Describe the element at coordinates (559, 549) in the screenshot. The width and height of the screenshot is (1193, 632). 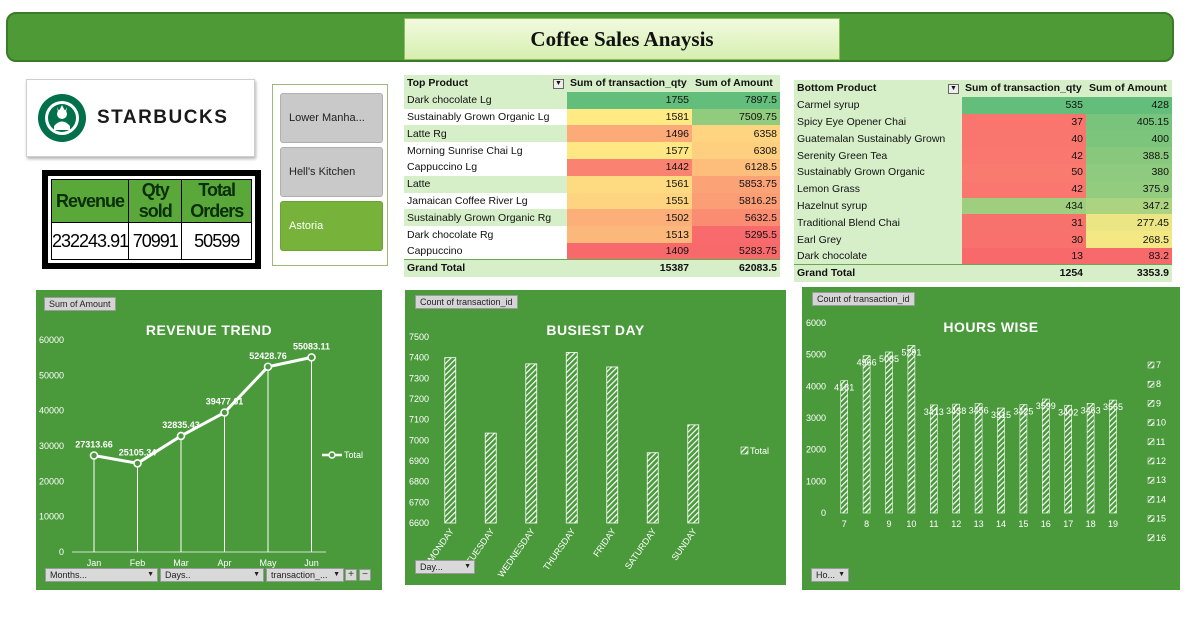
I see `x-tick-label: THURSDAY` at that location.